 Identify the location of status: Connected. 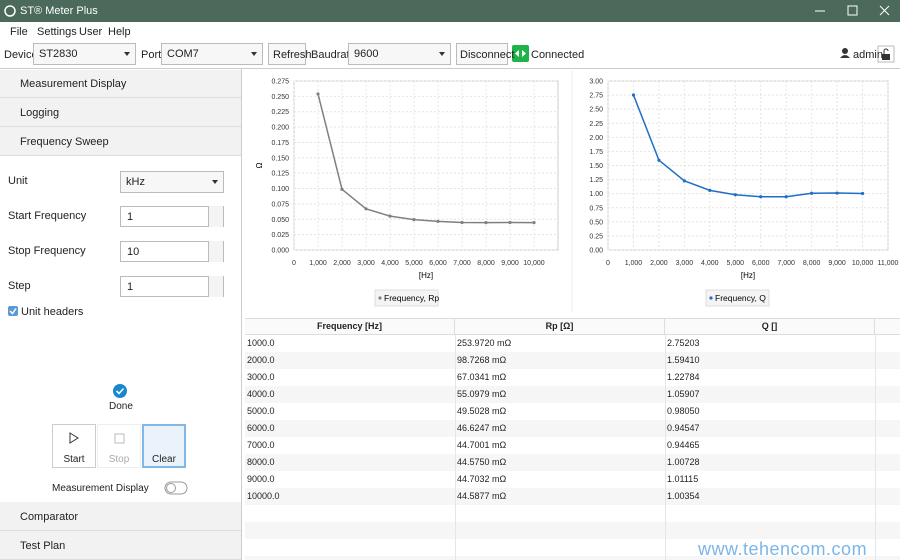
(558, 55).